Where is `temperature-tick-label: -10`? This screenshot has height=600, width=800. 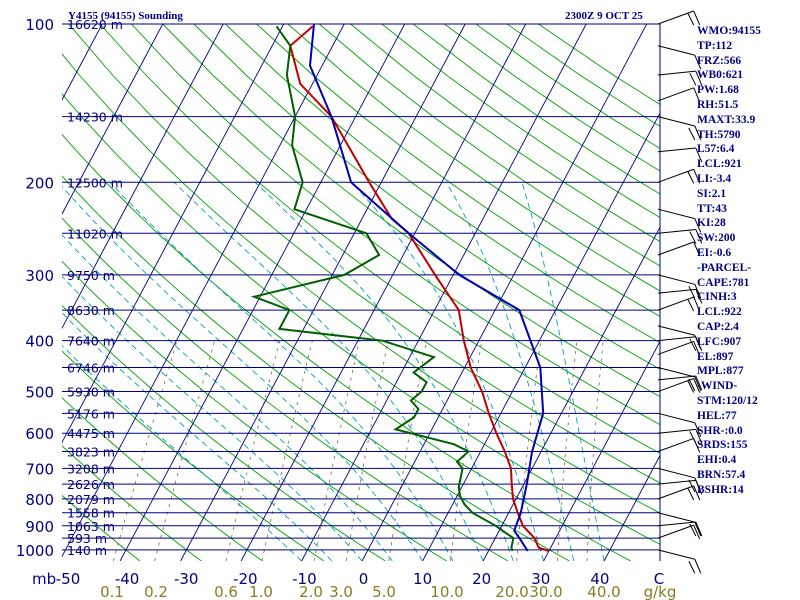
temperature-tick-label: -10 is located at coordinates (304, 579).